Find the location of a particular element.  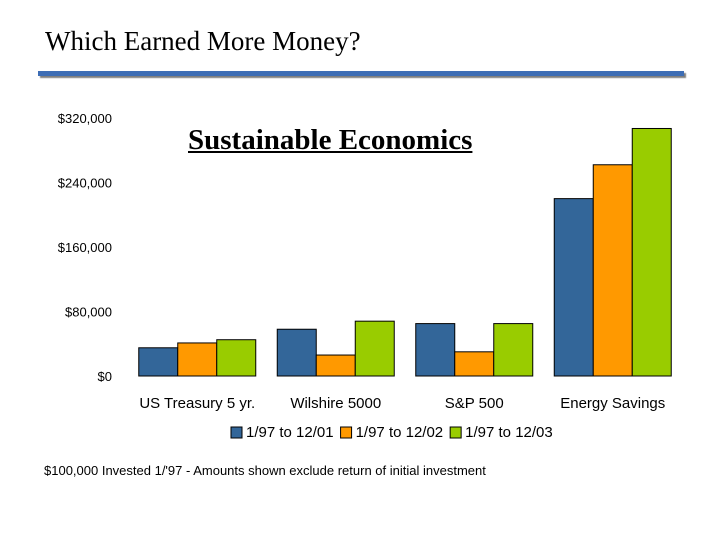

title-divider is located at coordinates (361, 73).